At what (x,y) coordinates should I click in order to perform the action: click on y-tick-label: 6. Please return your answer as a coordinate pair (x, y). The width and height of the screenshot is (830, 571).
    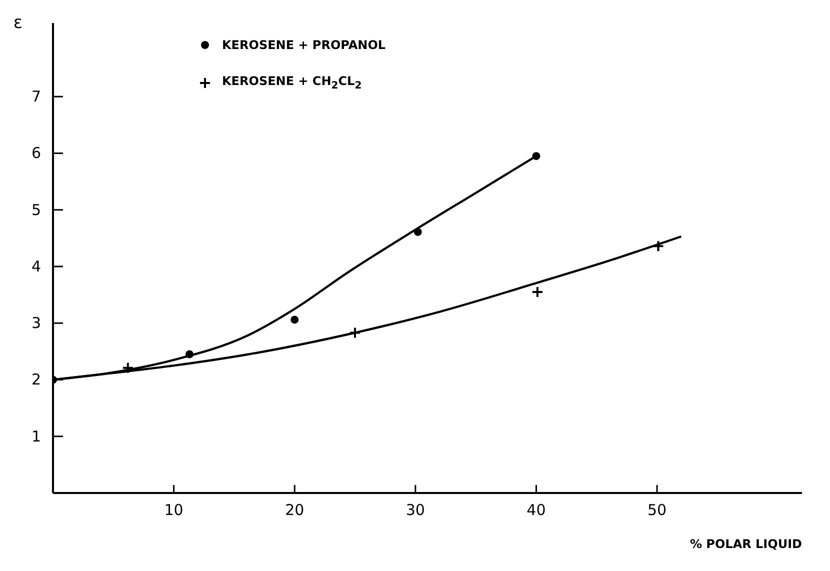
    Looking at the image, I should click on (36, 153).